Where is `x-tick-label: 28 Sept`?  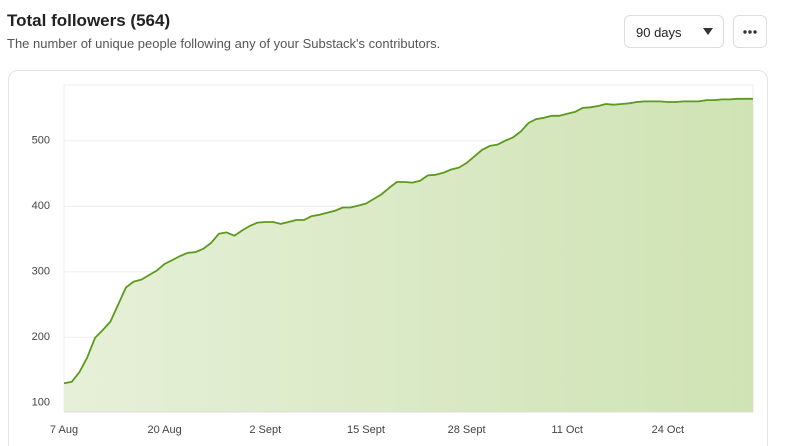
x-tick-label: 28 Sept is located at coordinates (467, 430).